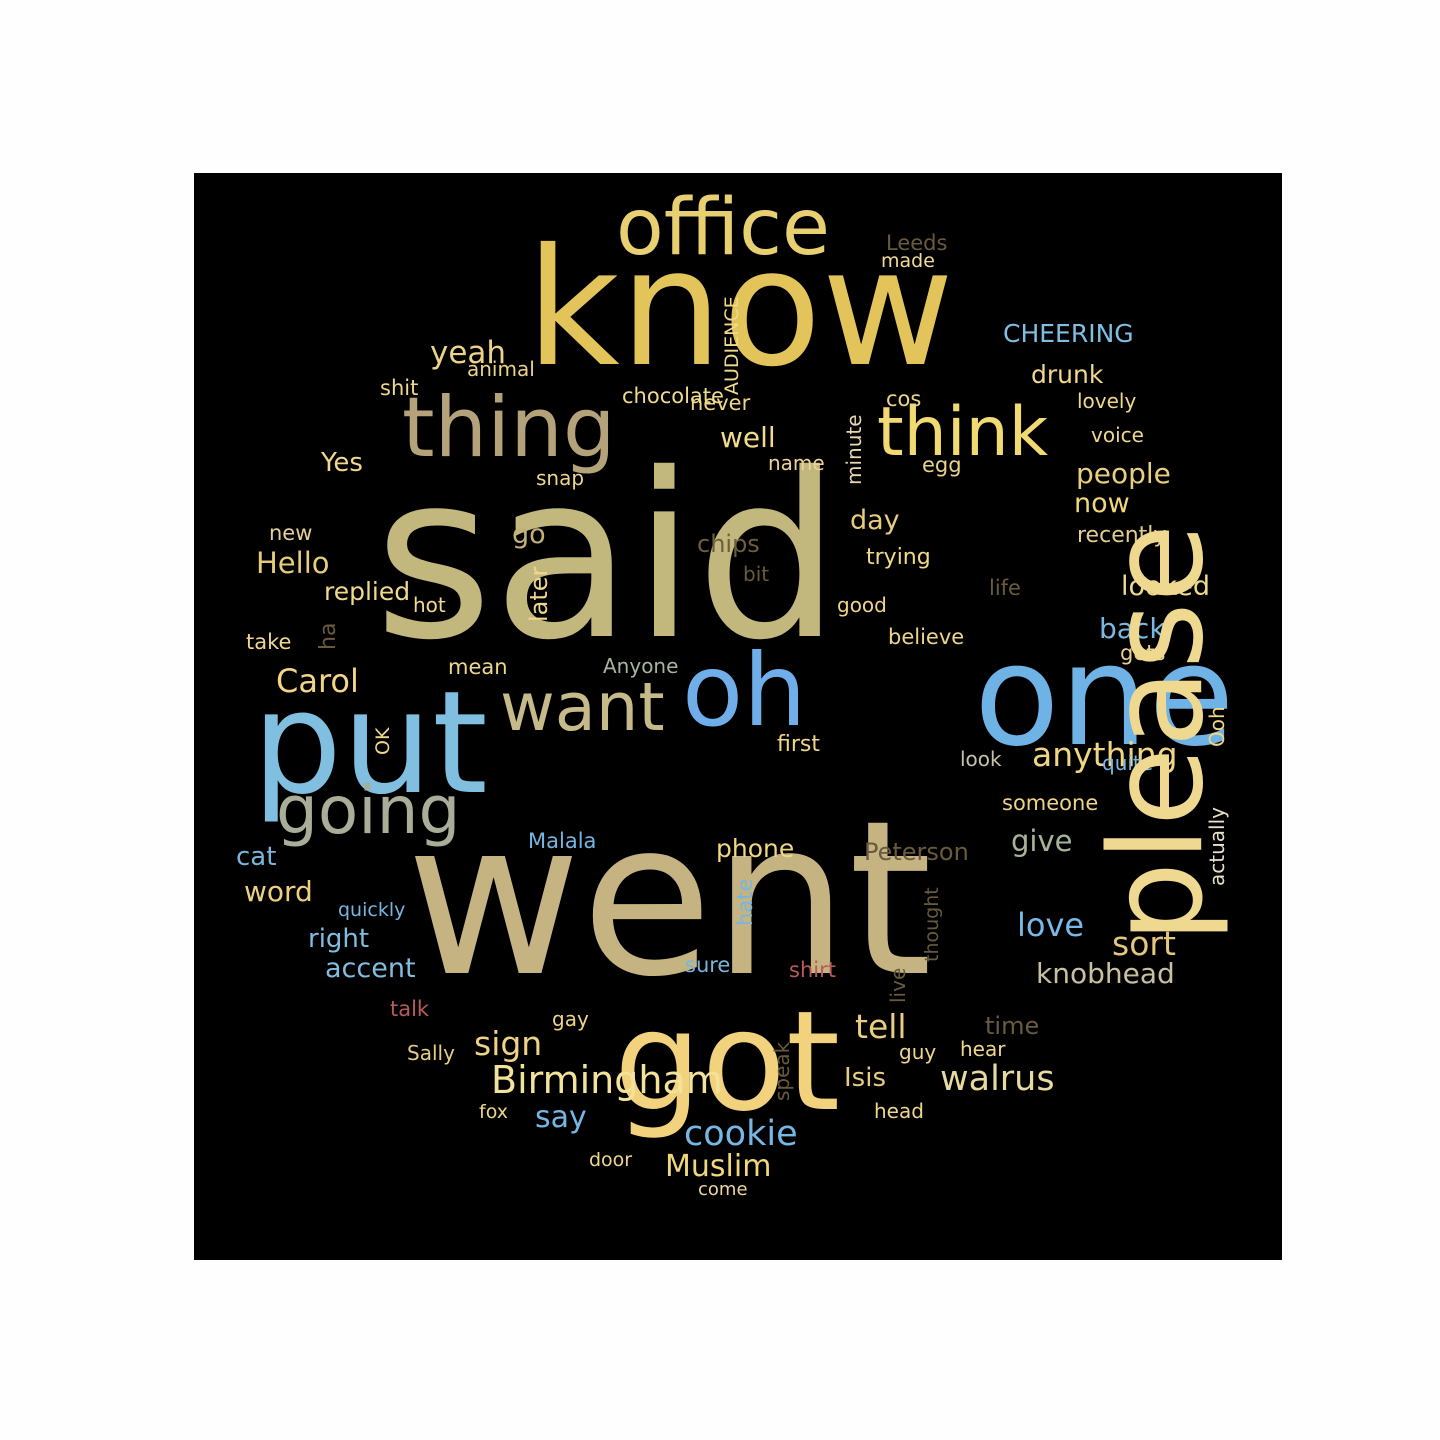 Image resolution: width=1440 pixels, height=1440 pixels. I want to click on word-ha: later, so click(539, 594).